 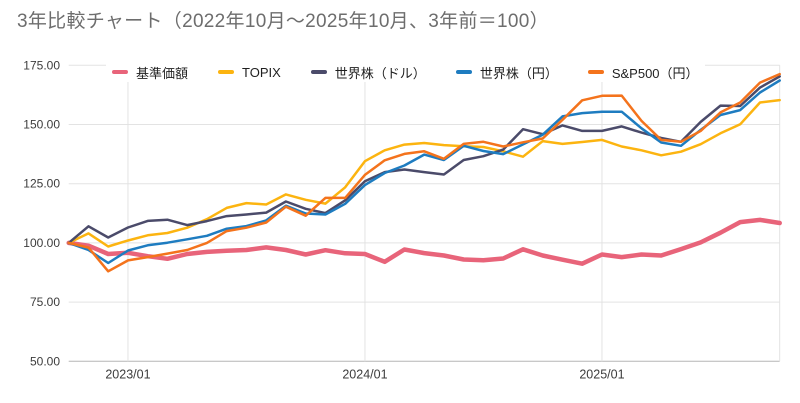 What do you see at coordinates (518, 73) in the screenshot?
I see `legend-label: 世界株（円）` at bounding box center [518, 73].